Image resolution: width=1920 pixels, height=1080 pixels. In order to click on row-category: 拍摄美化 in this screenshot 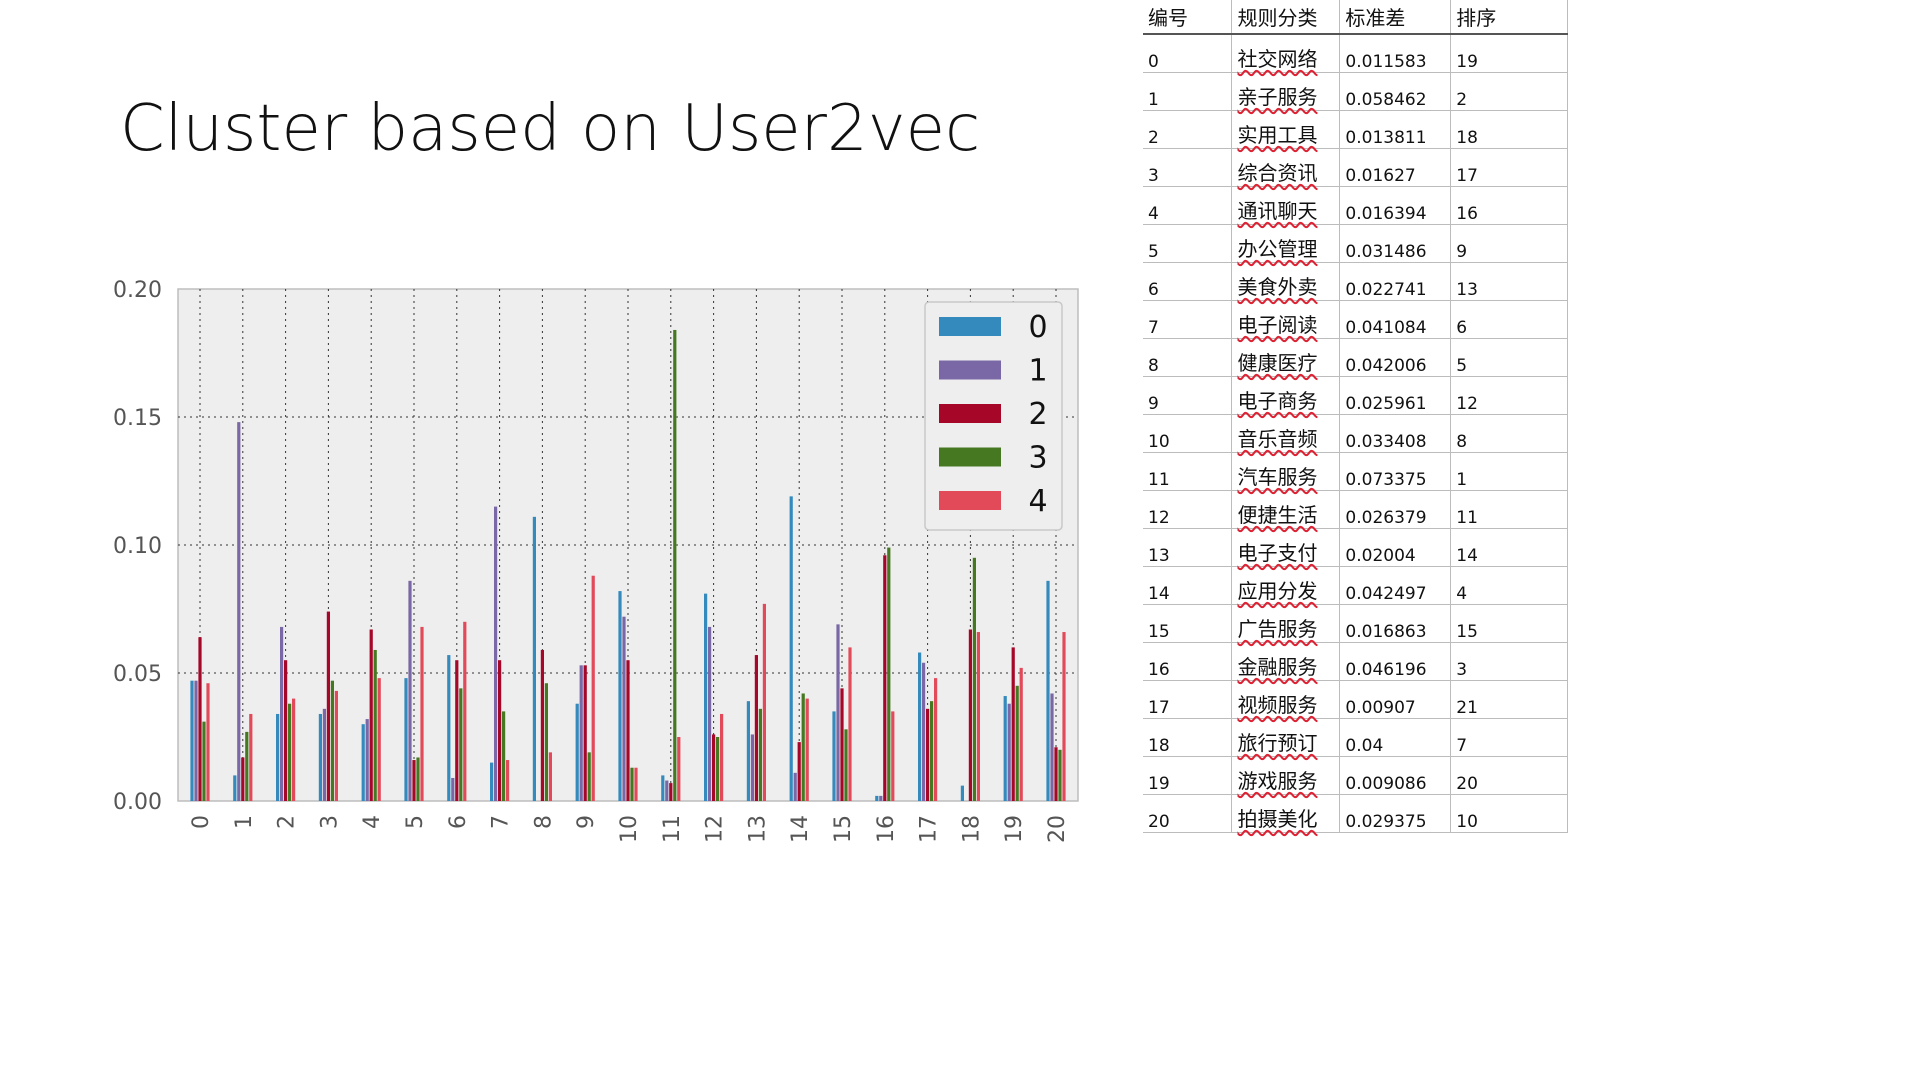, I will do `click(1286, 813)`.